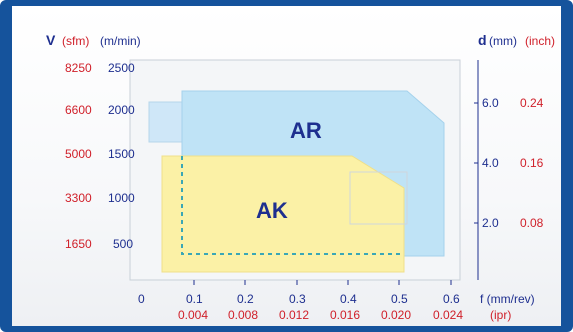  What do you see at coordinates (120, 41) in the screenshot?
I see `v-unit-mmin: (m/min)` at bounding box center [120, 41].